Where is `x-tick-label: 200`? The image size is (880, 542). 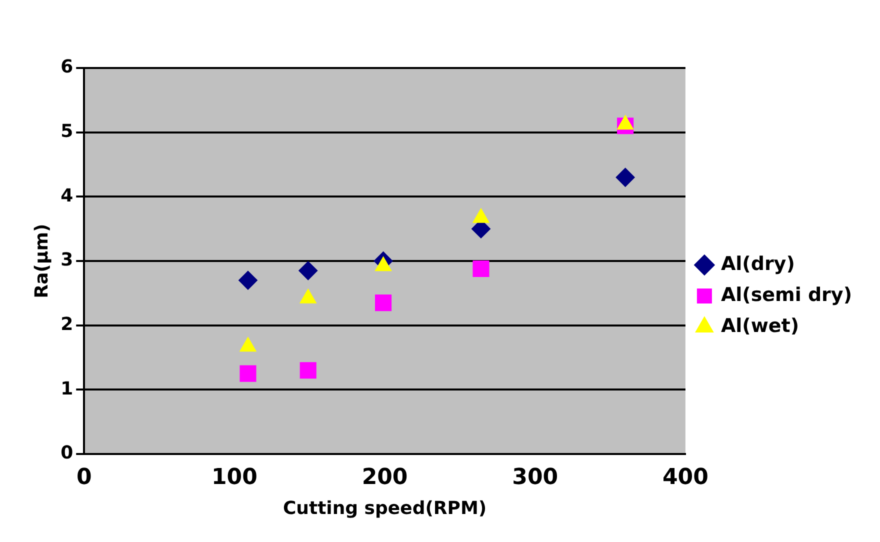 x-tick-label: 200 is located at coordinates (385, 477).